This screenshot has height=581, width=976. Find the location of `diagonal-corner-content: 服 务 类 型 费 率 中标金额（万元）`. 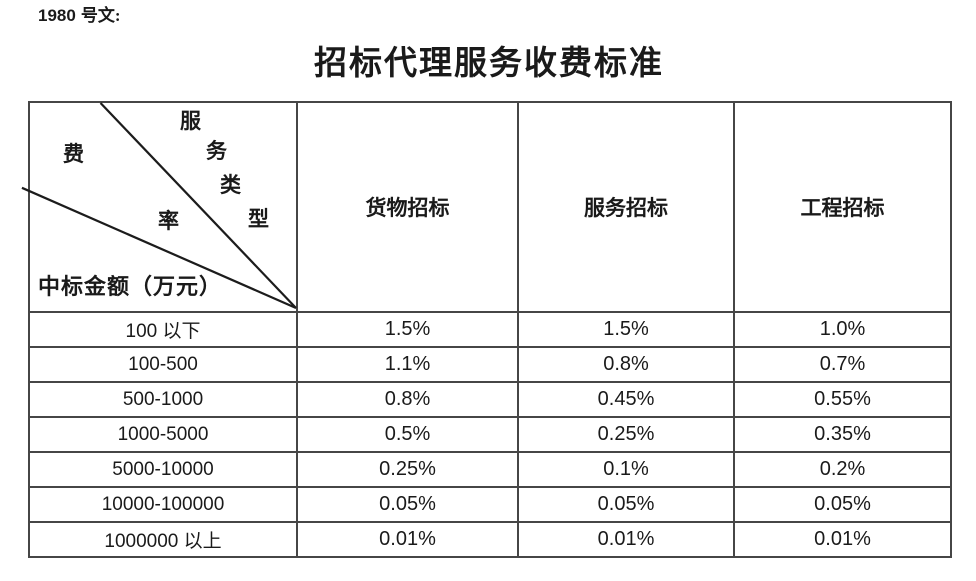

diagonal-corner-content: 服 务 类 型 费 率 中标金额（万元） is located at coordinates (159, 206).